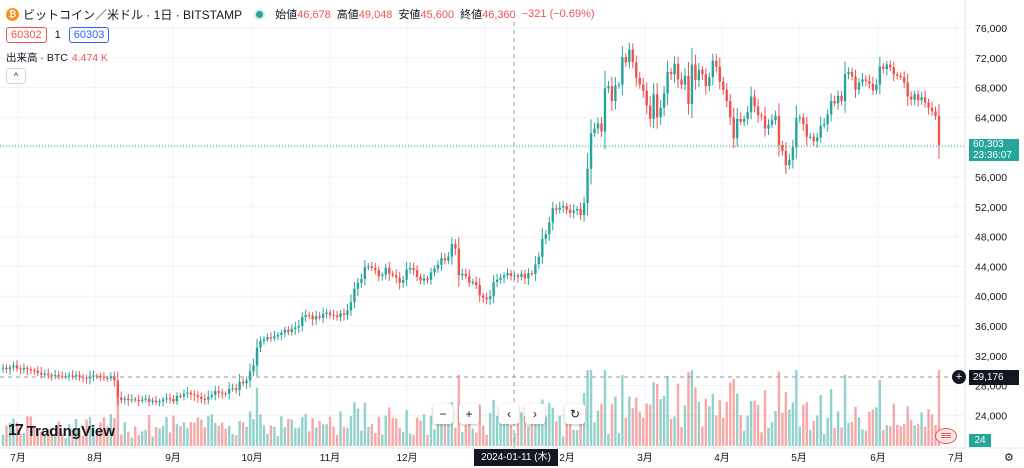  What do you see at coordinates (991, 238) in the screenshot?
I see `y-tick-label: 48,000` at bounding box center [991, 238].